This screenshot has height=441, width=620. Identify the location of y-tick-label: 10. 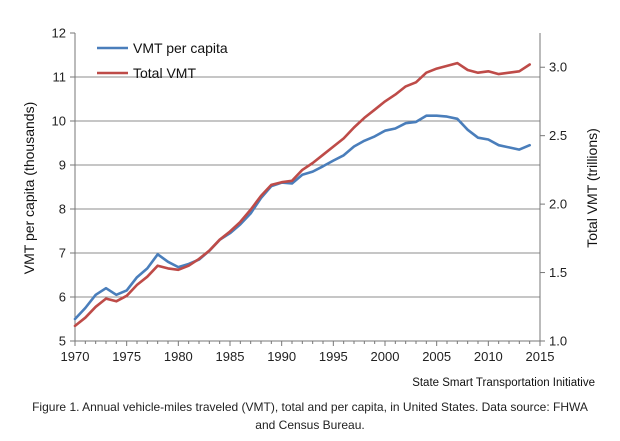
(59, 121).